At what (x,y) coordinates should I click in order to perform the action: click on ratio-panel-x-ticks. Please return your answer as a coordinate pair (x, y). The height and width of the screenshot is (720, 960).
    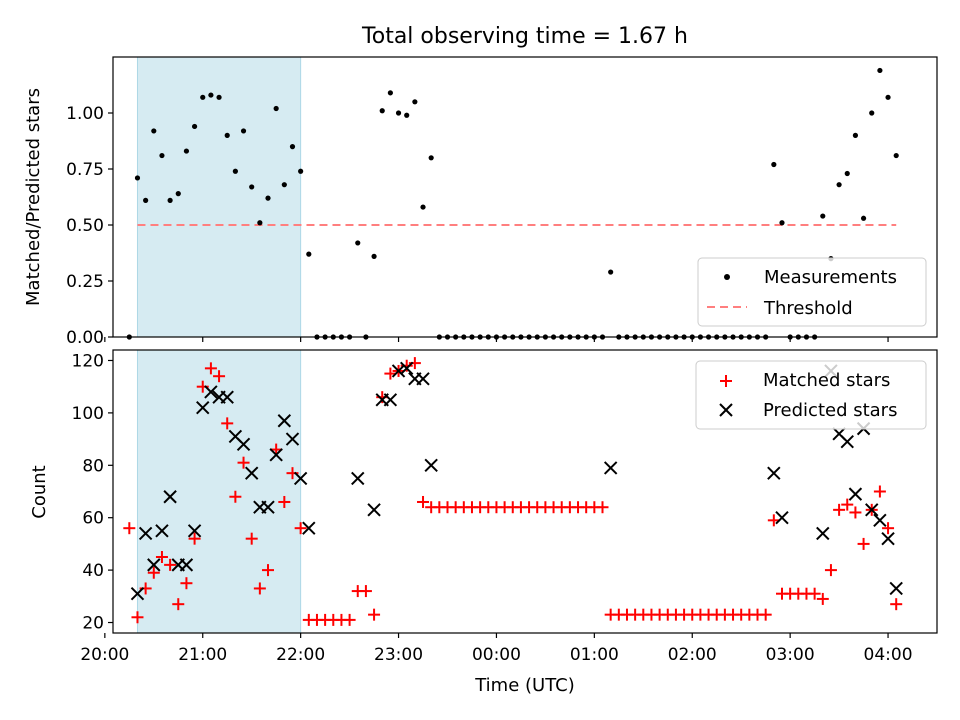
    Looking at the image, I should click on (496, 339).